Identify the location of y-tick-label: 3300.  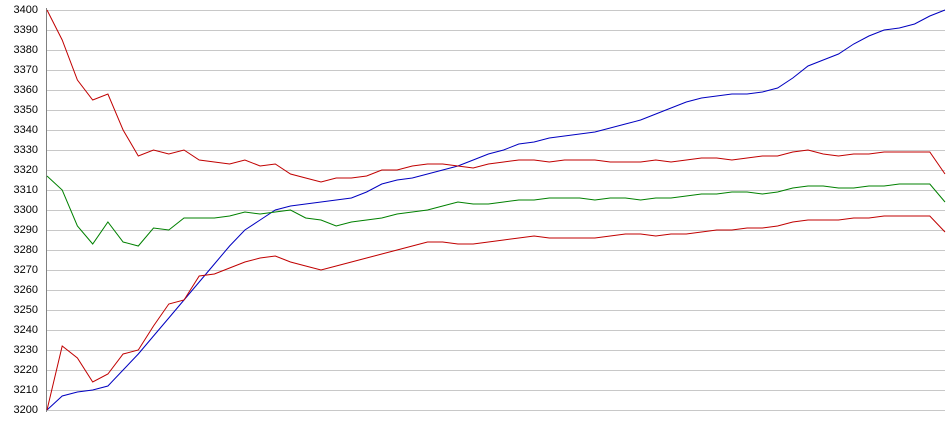
(26, 210).